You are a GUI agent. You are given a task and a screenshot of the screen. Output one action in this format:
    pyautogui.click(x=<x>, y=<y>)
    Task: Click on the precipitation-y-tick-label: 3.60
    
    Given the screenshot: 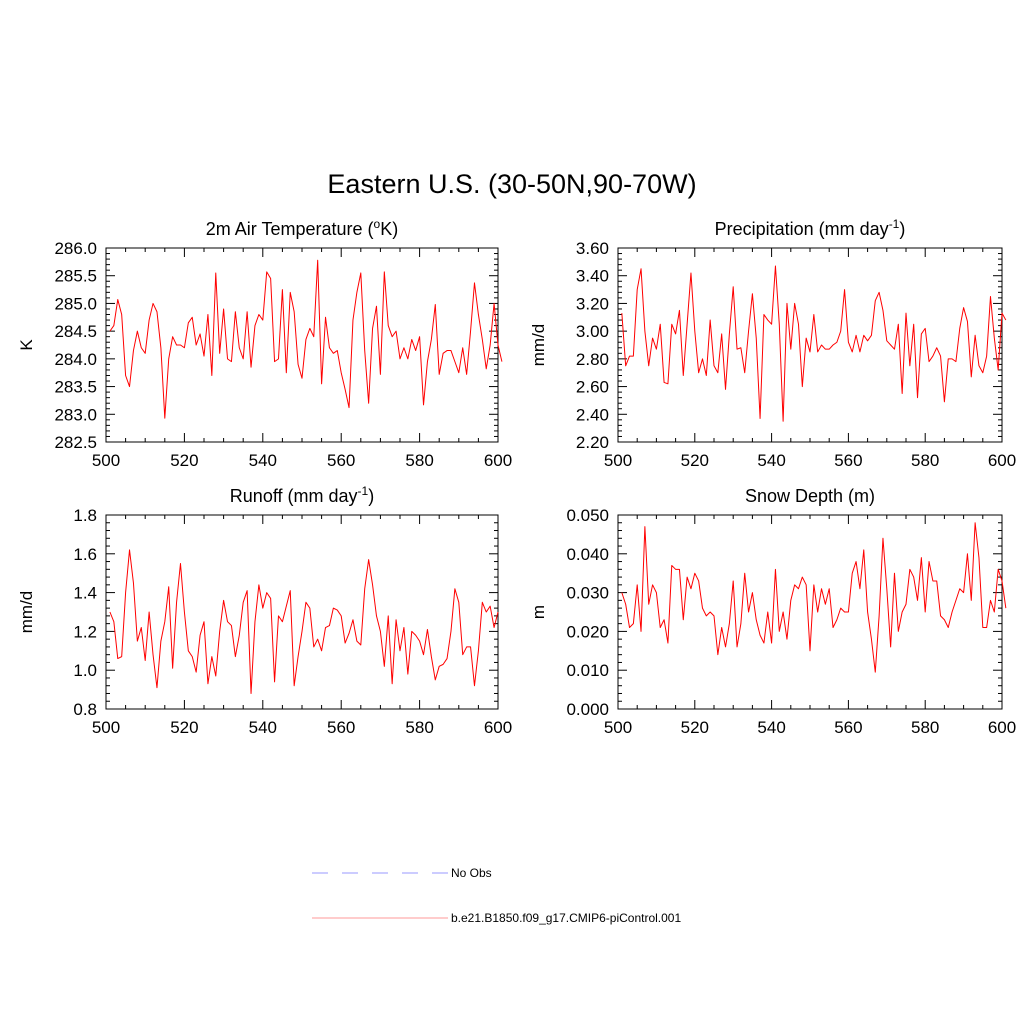 What is the action you would take?
    pyautogui.click(x=592, y=248)
    